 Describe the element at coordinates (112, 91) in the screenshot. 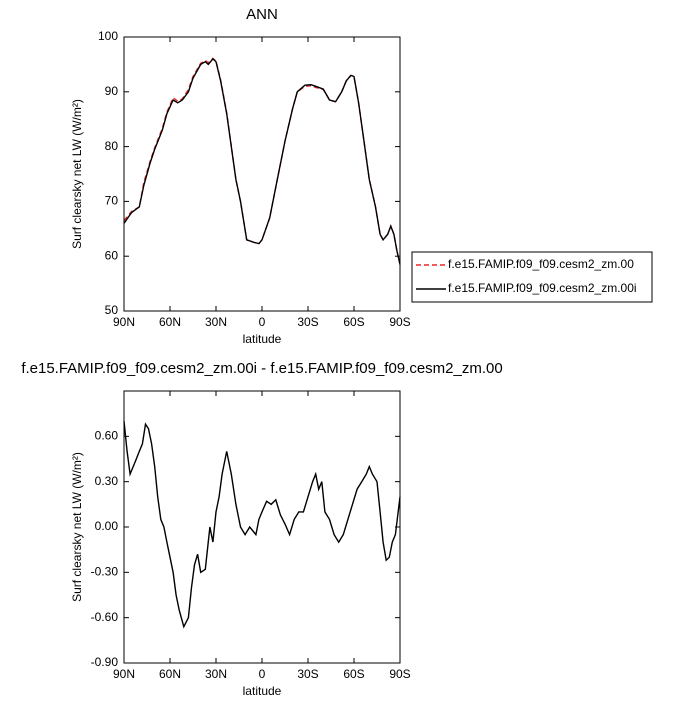

I see `y-tick-label: 90` at that location.